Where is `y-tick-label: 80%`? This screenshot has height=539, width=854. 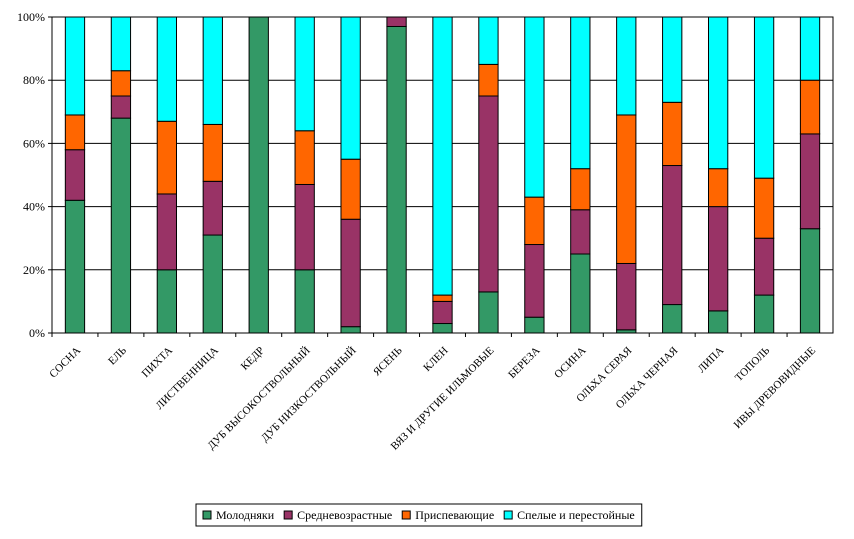 y-tick-label: 80% is located at coordinates (34, 80).